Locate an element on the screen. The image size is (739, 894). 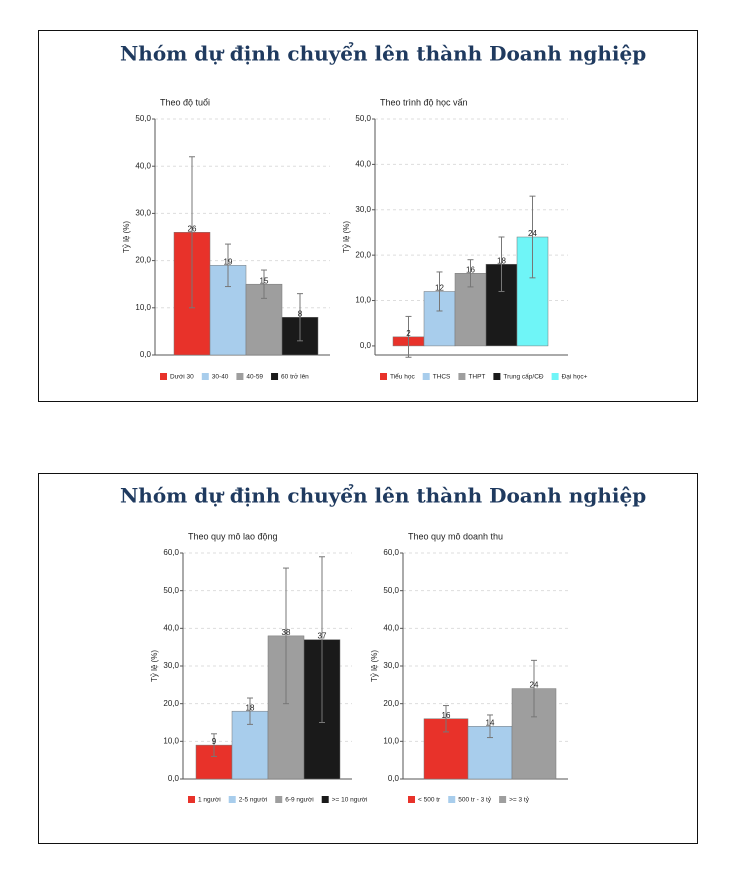
value-label: 12 is located at coordinates (439, 288).